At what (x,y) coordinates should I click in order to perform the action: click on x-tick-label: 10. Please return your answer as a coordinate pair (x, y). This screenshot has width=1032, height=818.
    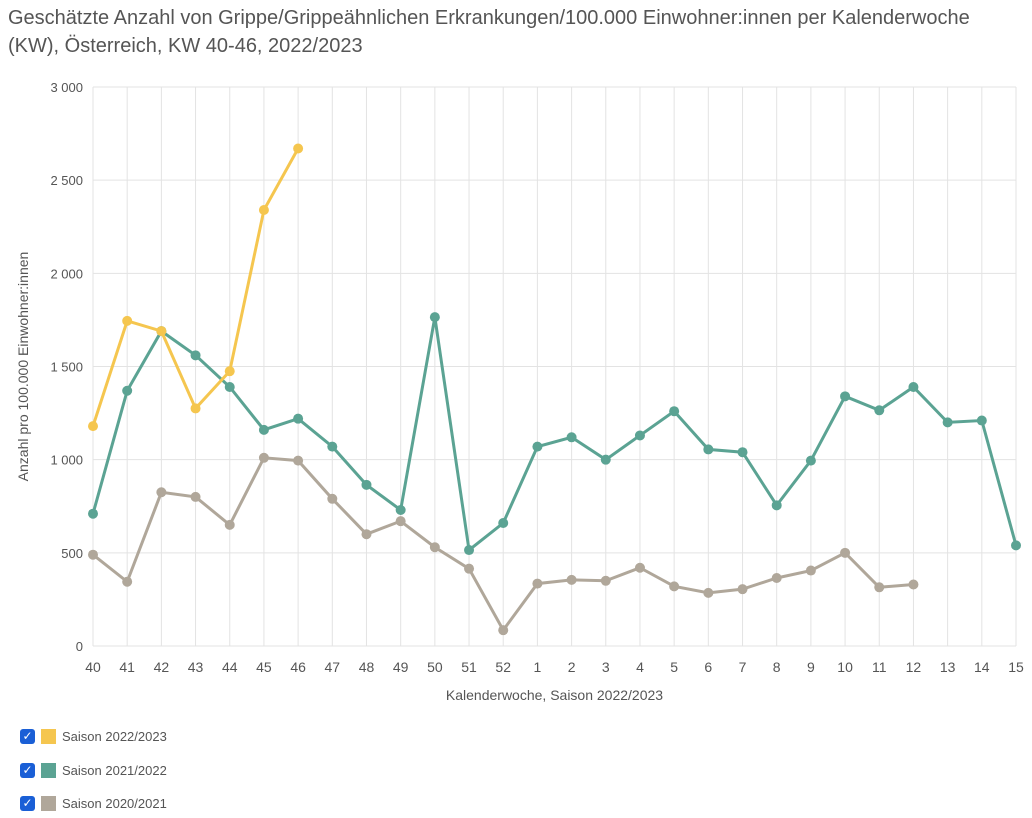
    Looking at the image, I should click on (845, 667).